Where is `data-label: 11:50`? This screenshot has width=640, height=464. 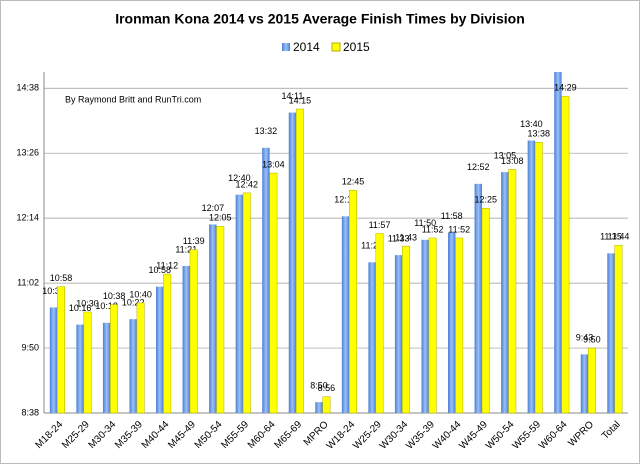 data-label: 11:50 is located at coordinates (425, 223).